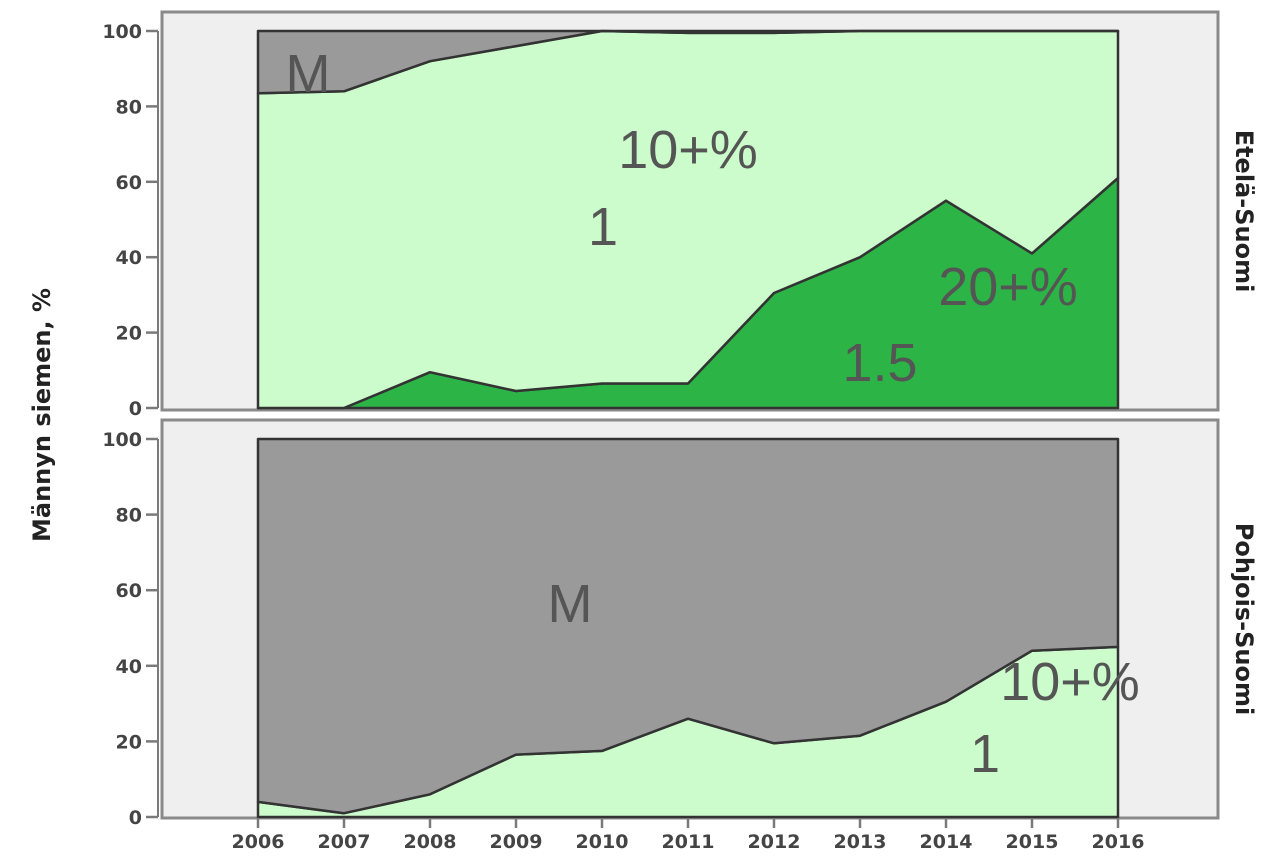 This screenshot has height=856, width=1276. I want to click on x-tick-label: 2011, so click(688, 842).